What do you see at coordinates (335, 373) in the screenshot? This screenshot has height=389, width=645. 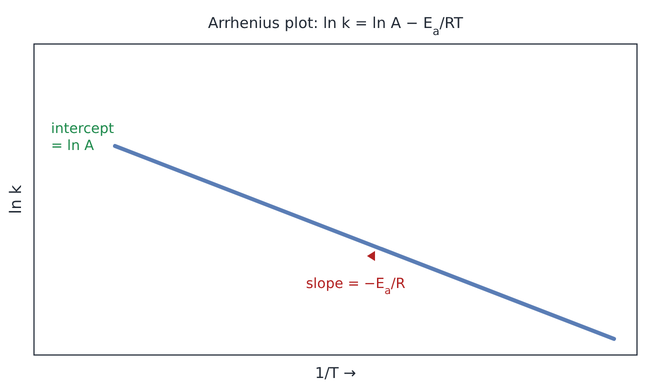 I see `x-axis-title: 1/T →` at bounding box center [335, 373].